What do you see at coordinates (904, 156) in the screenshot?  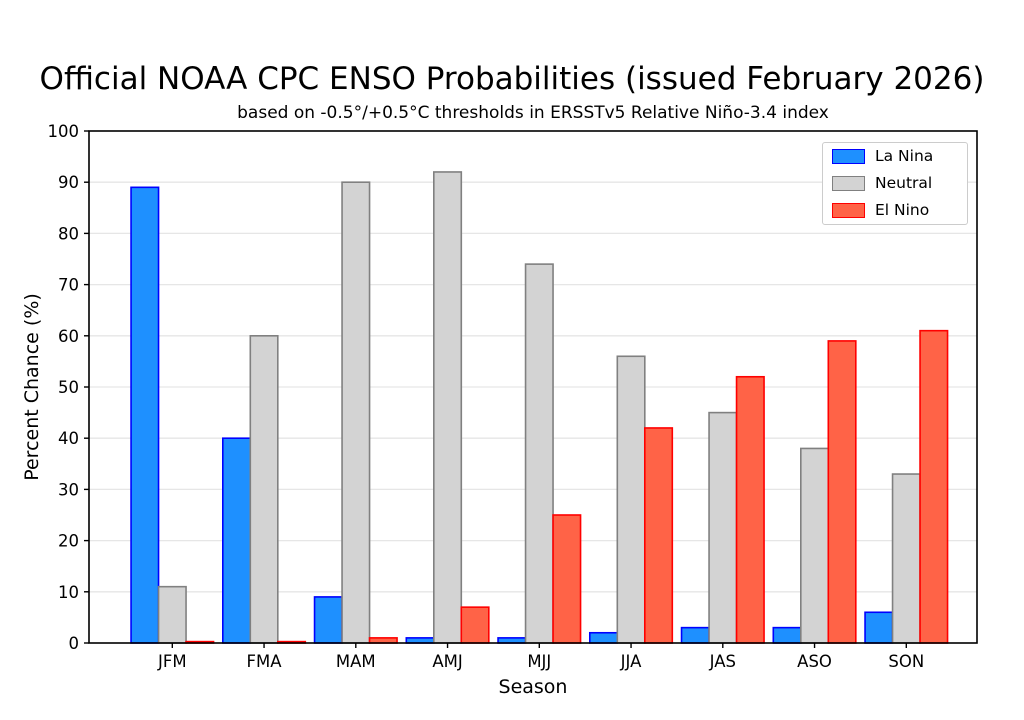 I see `la-nina-label: La Nina` at bounding box center [904, 156].